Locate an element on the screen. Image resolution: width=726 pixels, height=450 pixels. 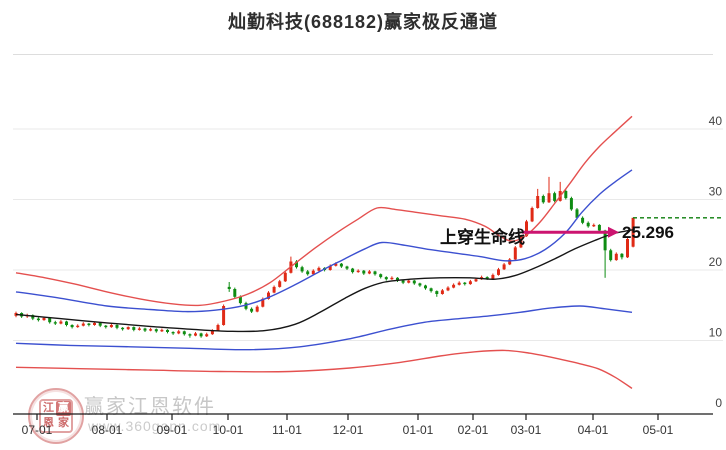
svg-text: 05-01 is located at coordinates (658, 430).